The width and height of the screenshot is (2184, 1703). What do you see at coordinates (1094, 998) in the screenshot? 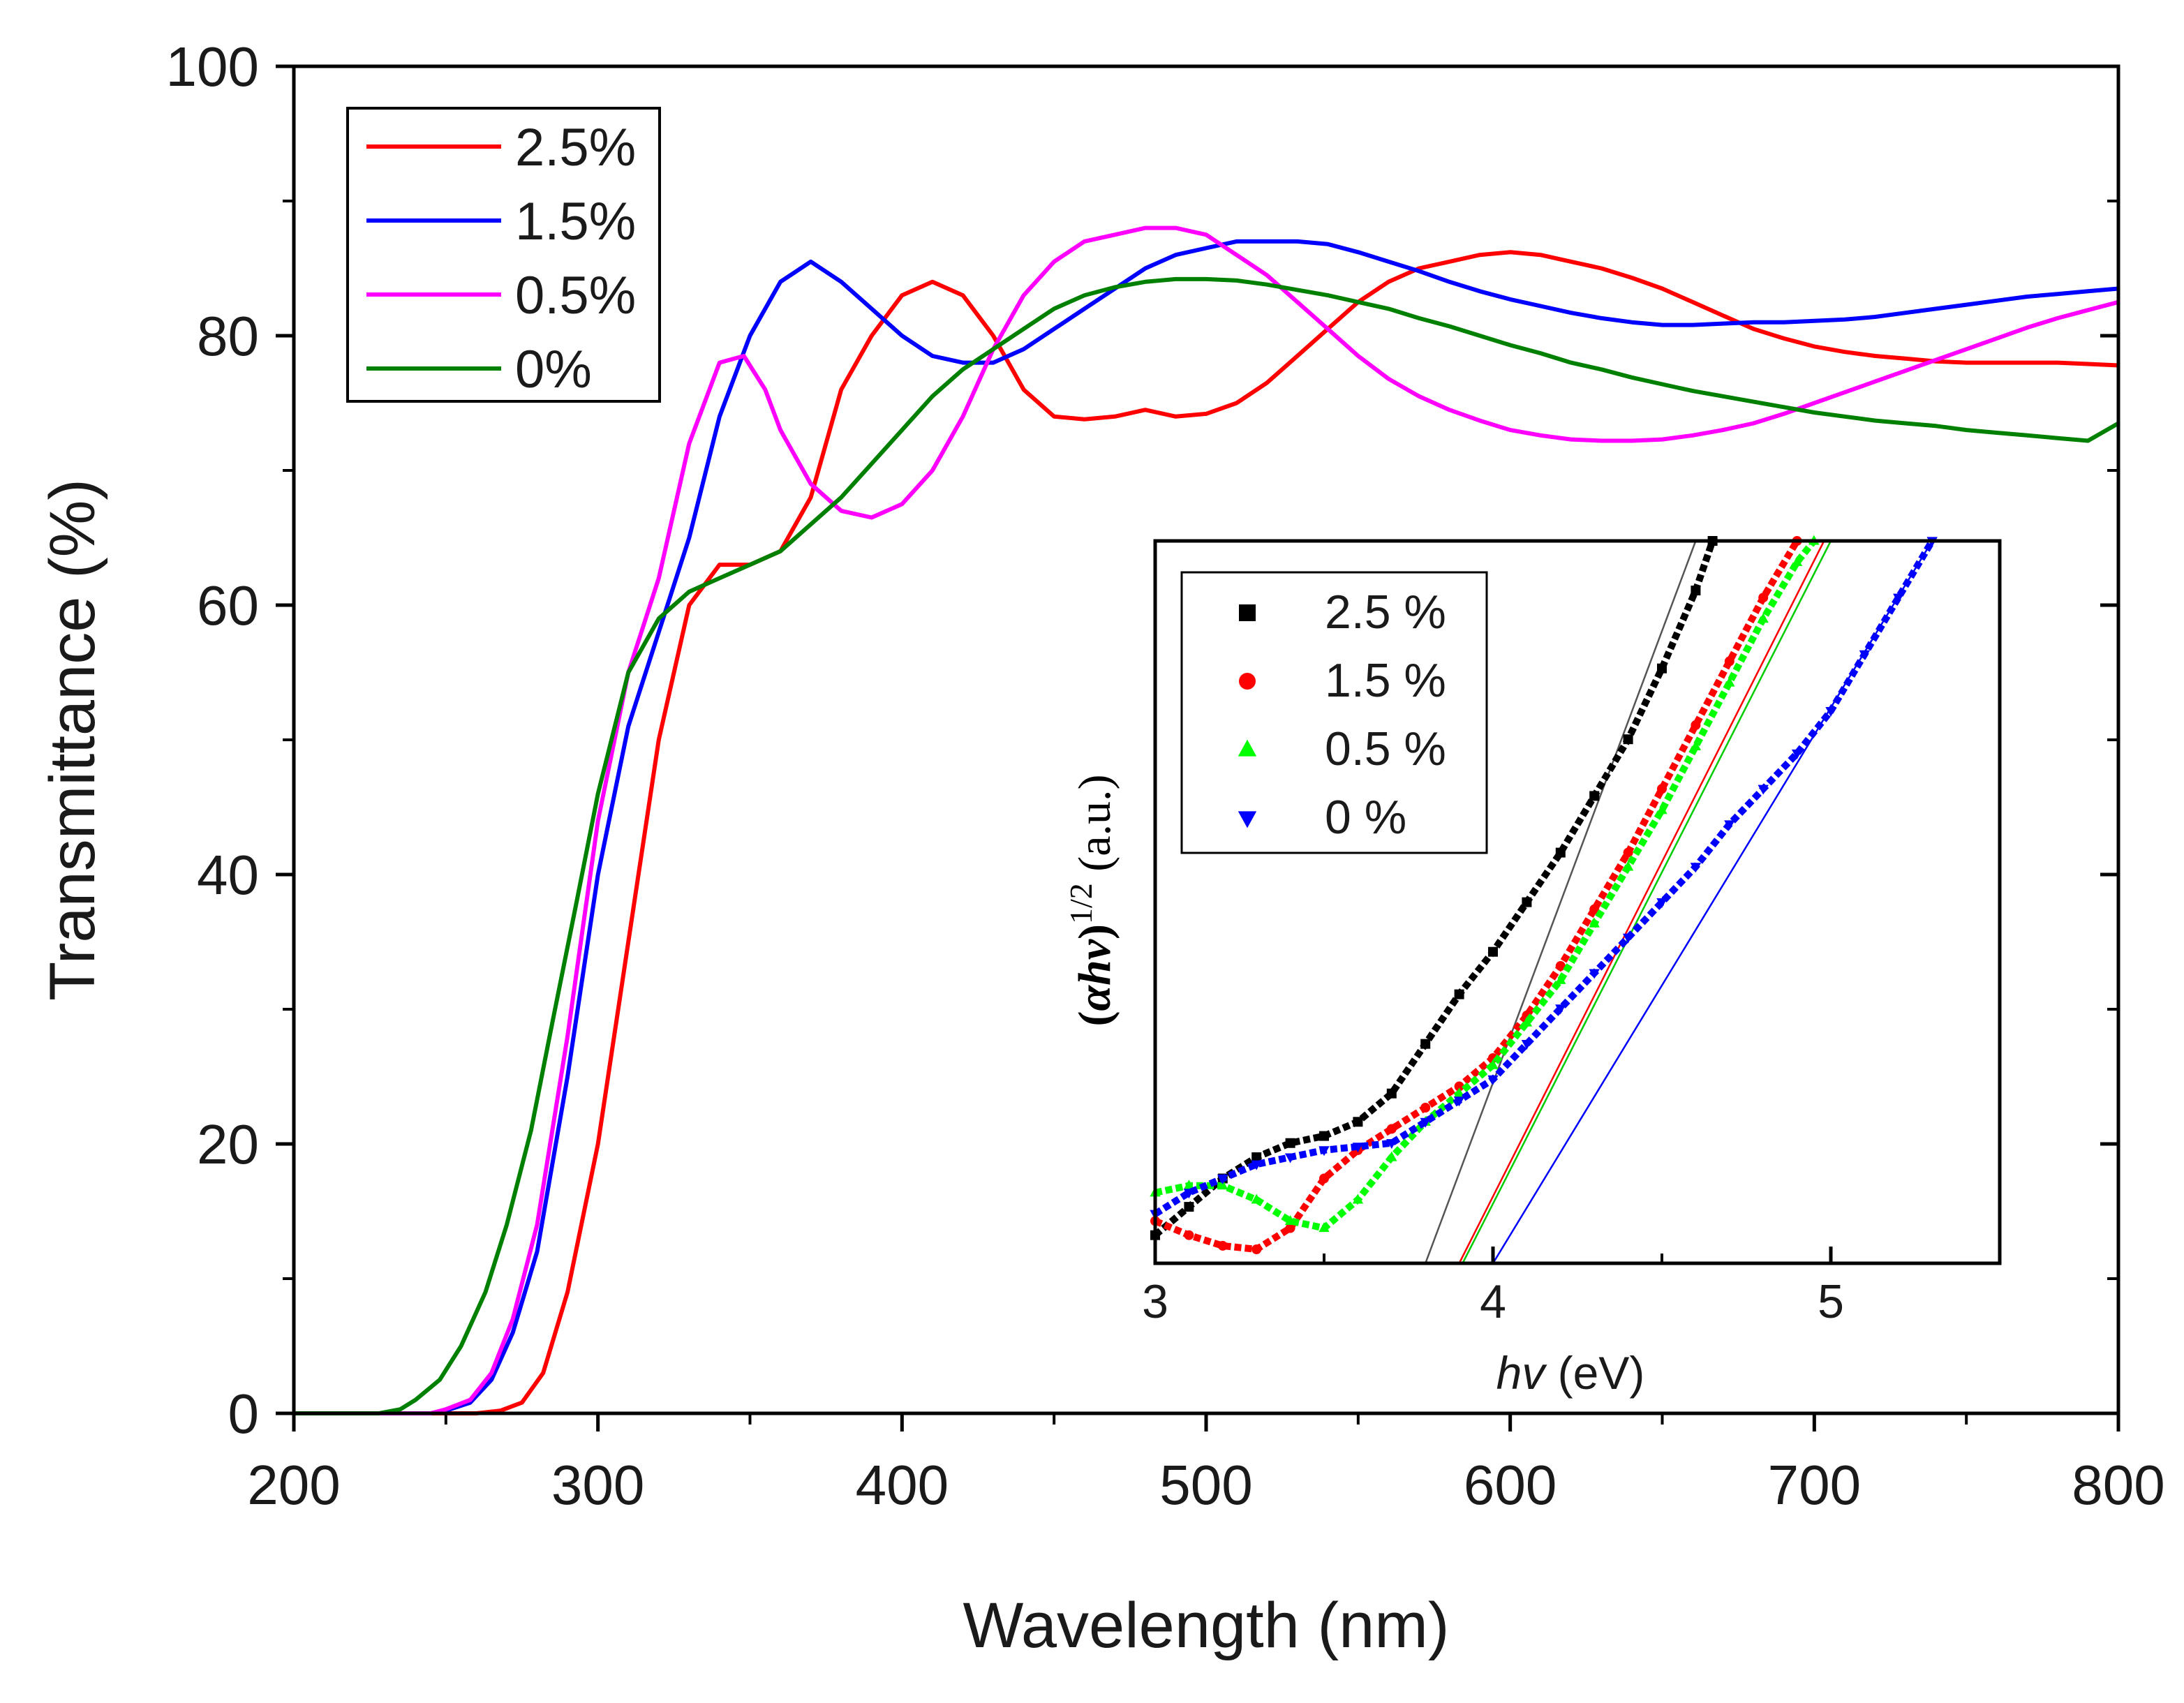
I see `inset-y-title-alpha: α` at bounding box center [1094, 998].